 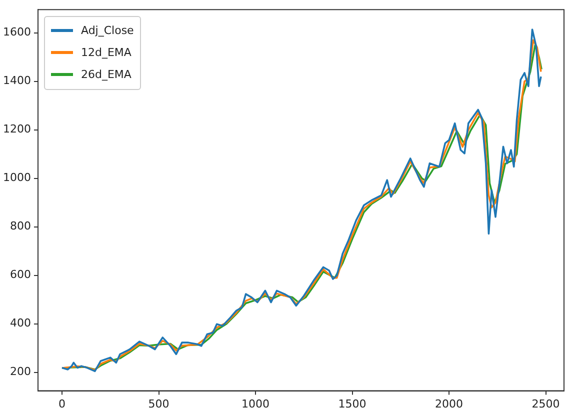 I want to click on y-tick-label: 1000, so click(x=16, y=177).